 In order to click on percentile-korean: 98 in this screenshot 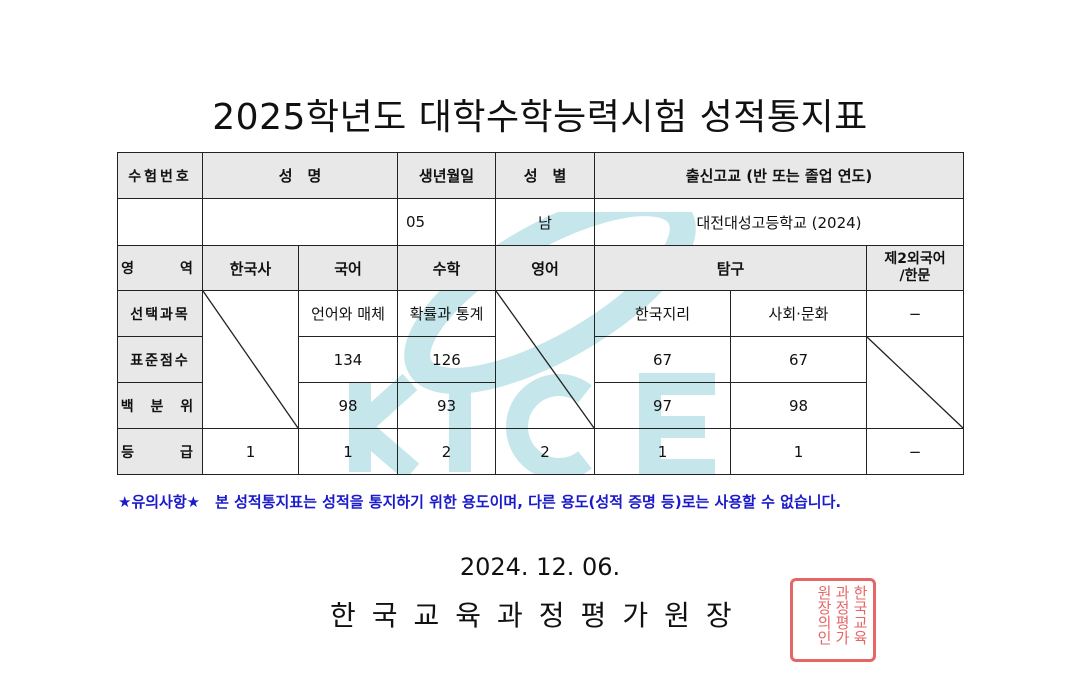, I will do `click(348, 405)`.